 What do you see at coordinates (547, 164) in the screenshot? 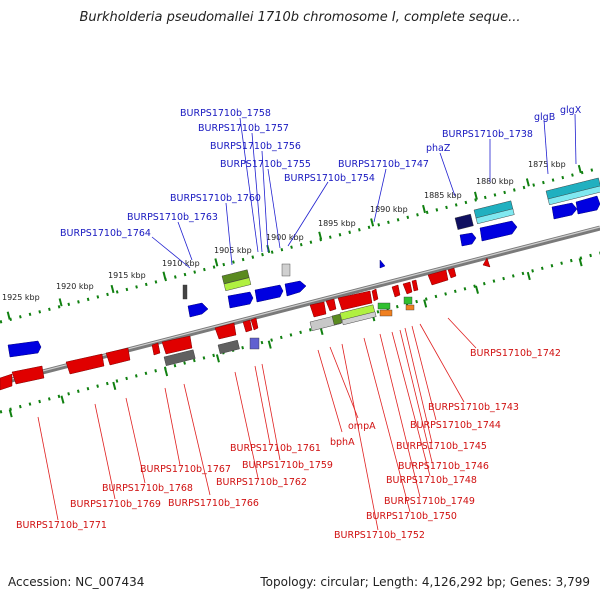
I see `tick-label: 1875 kbp` at bounding box center [547, 164].